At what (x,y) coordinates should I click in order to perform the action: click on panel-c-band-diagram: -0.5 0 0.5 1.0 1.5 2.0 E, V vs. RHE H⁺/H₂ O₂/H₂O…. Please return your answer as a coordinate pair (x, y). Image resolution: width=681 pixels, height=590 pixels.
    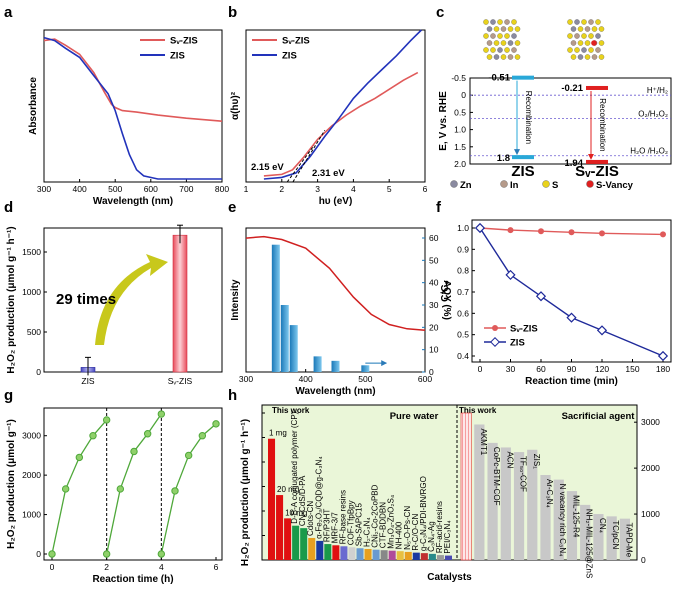
    Looking at the image, I should click on (555, 105).